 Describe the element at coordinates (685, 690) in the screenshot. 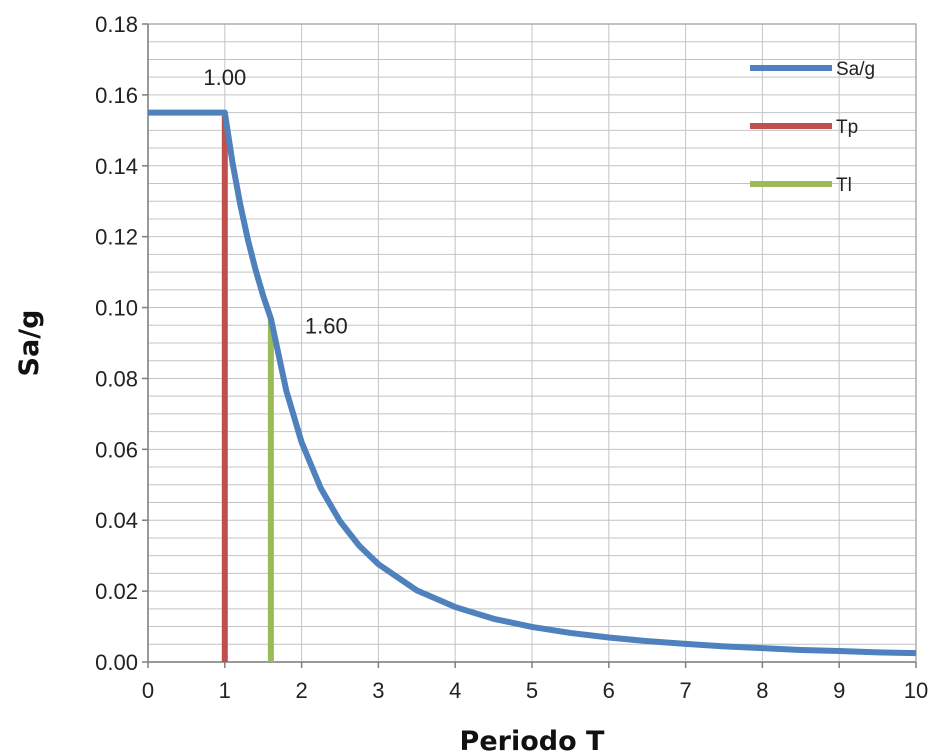

I see `x-tick-label: 7` at that location.